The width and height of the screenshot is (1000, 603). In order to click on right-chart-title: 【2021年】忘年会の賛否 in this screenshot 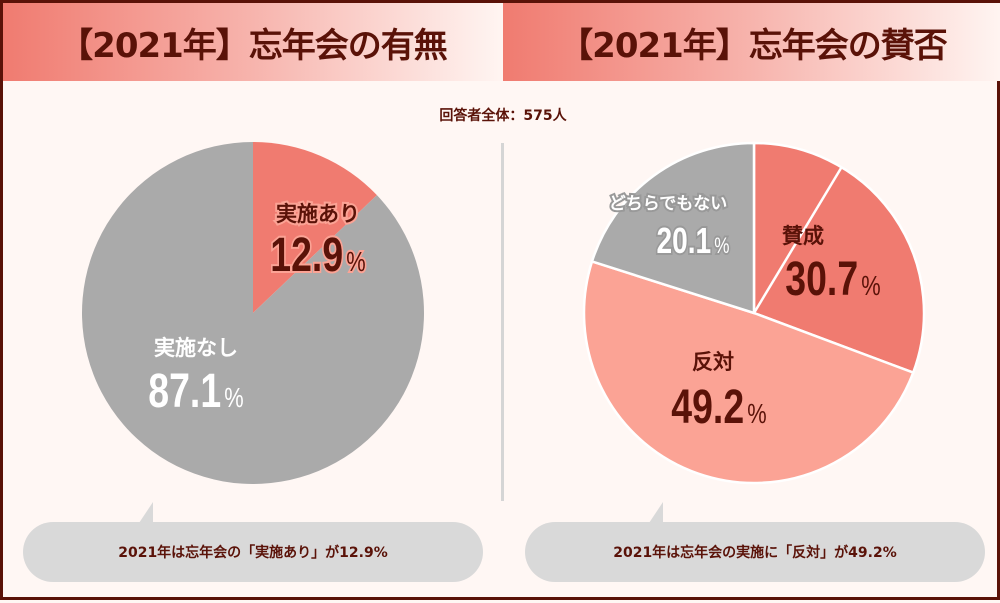, I will do `click(751, 42)`.